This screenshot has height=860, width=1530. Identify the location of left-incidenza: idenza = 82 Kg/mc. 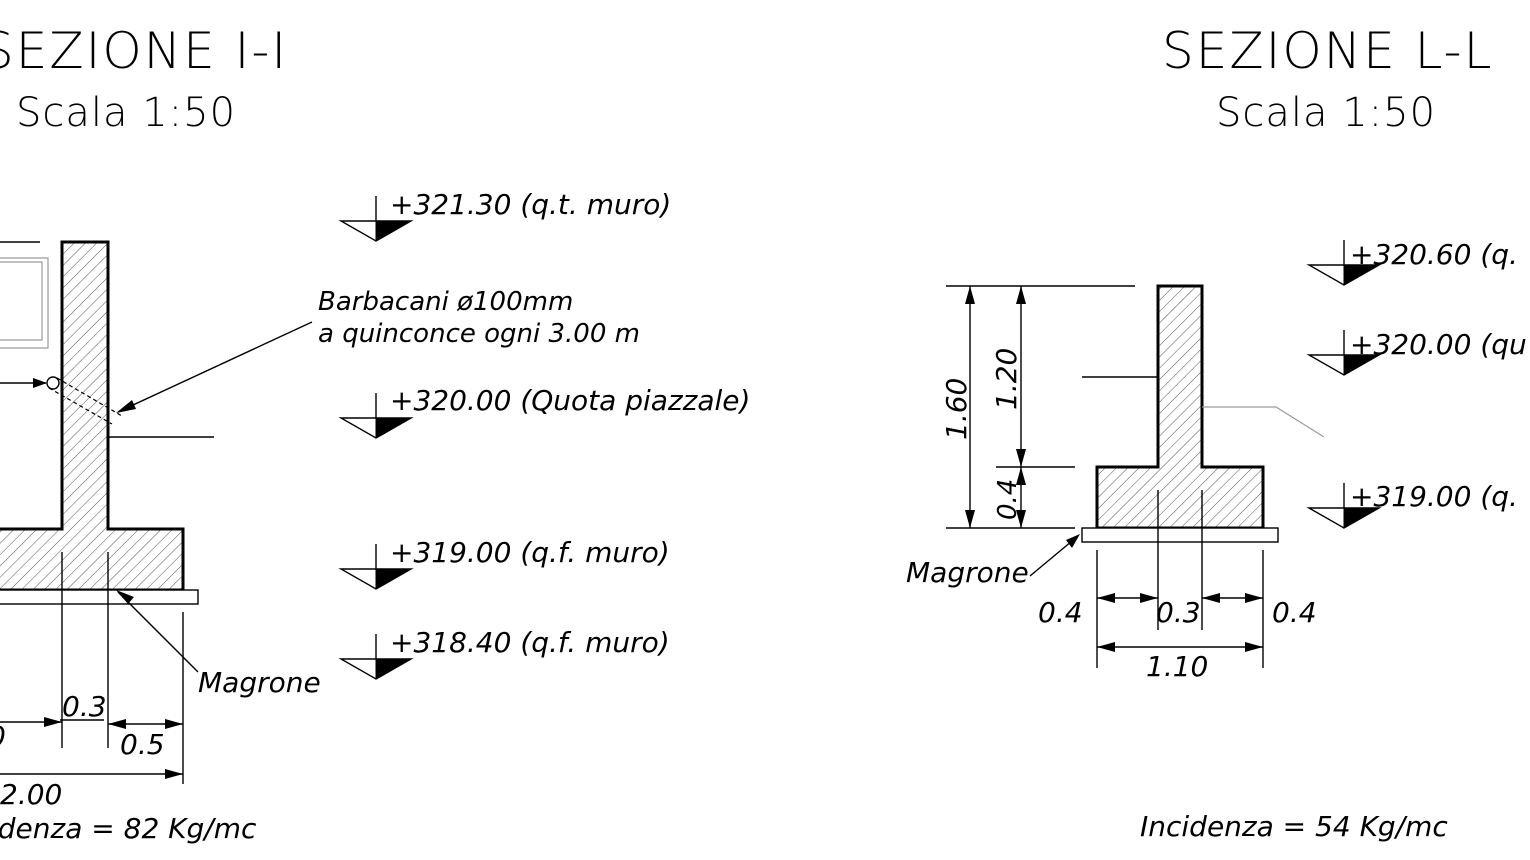
(128, 828).